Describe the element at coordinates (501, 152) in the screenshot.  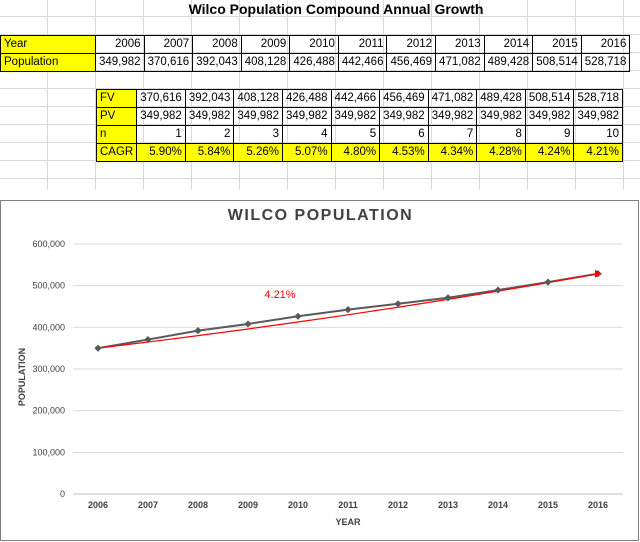
I see `cagr-cell: 4.28%` at that location.